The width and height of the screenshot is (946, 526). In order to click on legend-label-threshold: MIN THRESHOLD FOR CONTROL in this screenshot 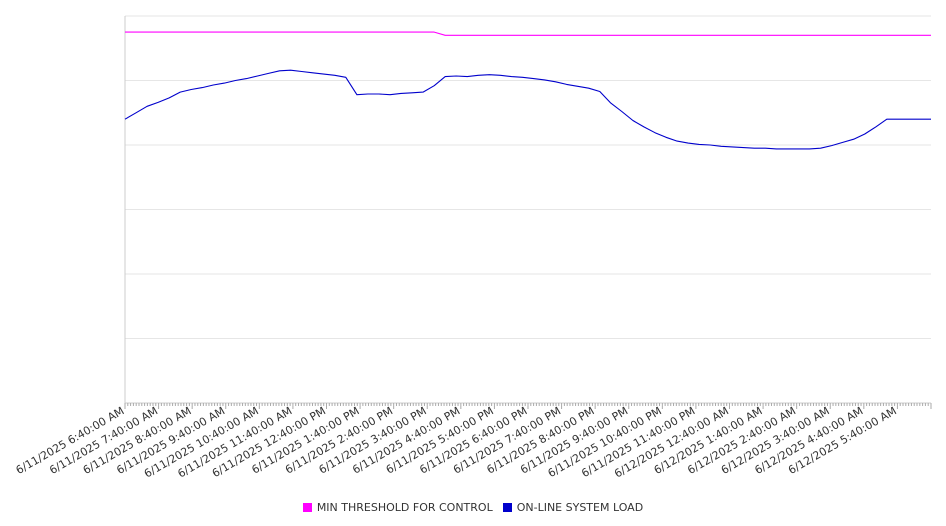, I will do `click(404, 507)`.